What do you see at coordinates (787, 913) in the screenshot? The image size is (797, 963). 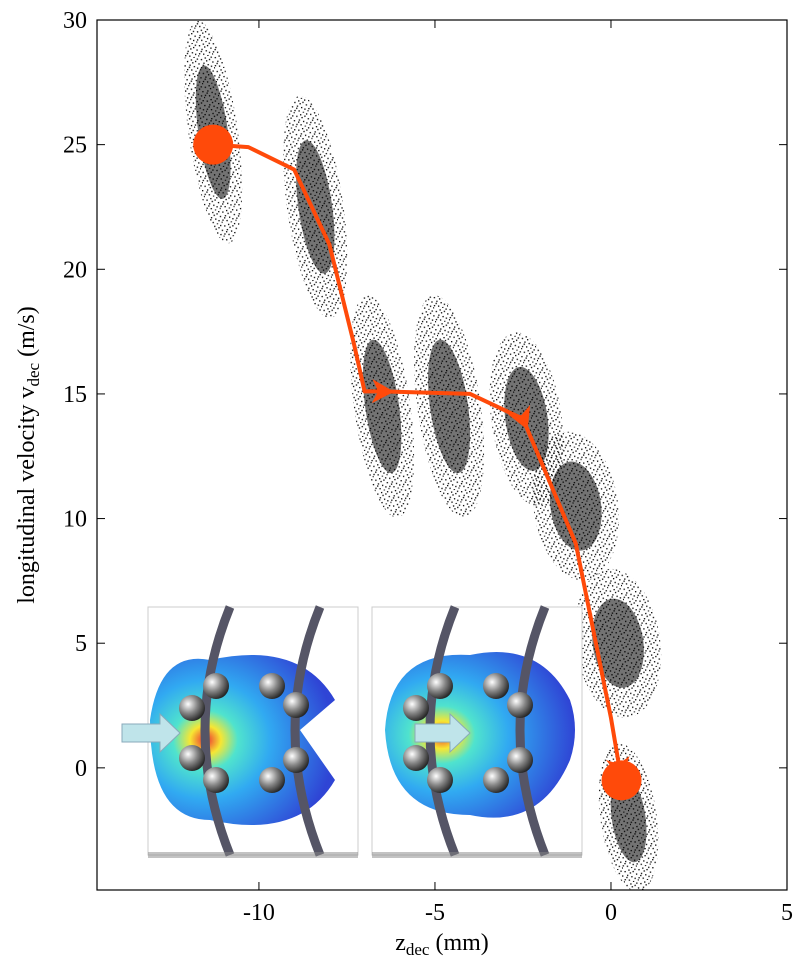 I see `x-tick-label: 5` at bounding box center [787, 913].